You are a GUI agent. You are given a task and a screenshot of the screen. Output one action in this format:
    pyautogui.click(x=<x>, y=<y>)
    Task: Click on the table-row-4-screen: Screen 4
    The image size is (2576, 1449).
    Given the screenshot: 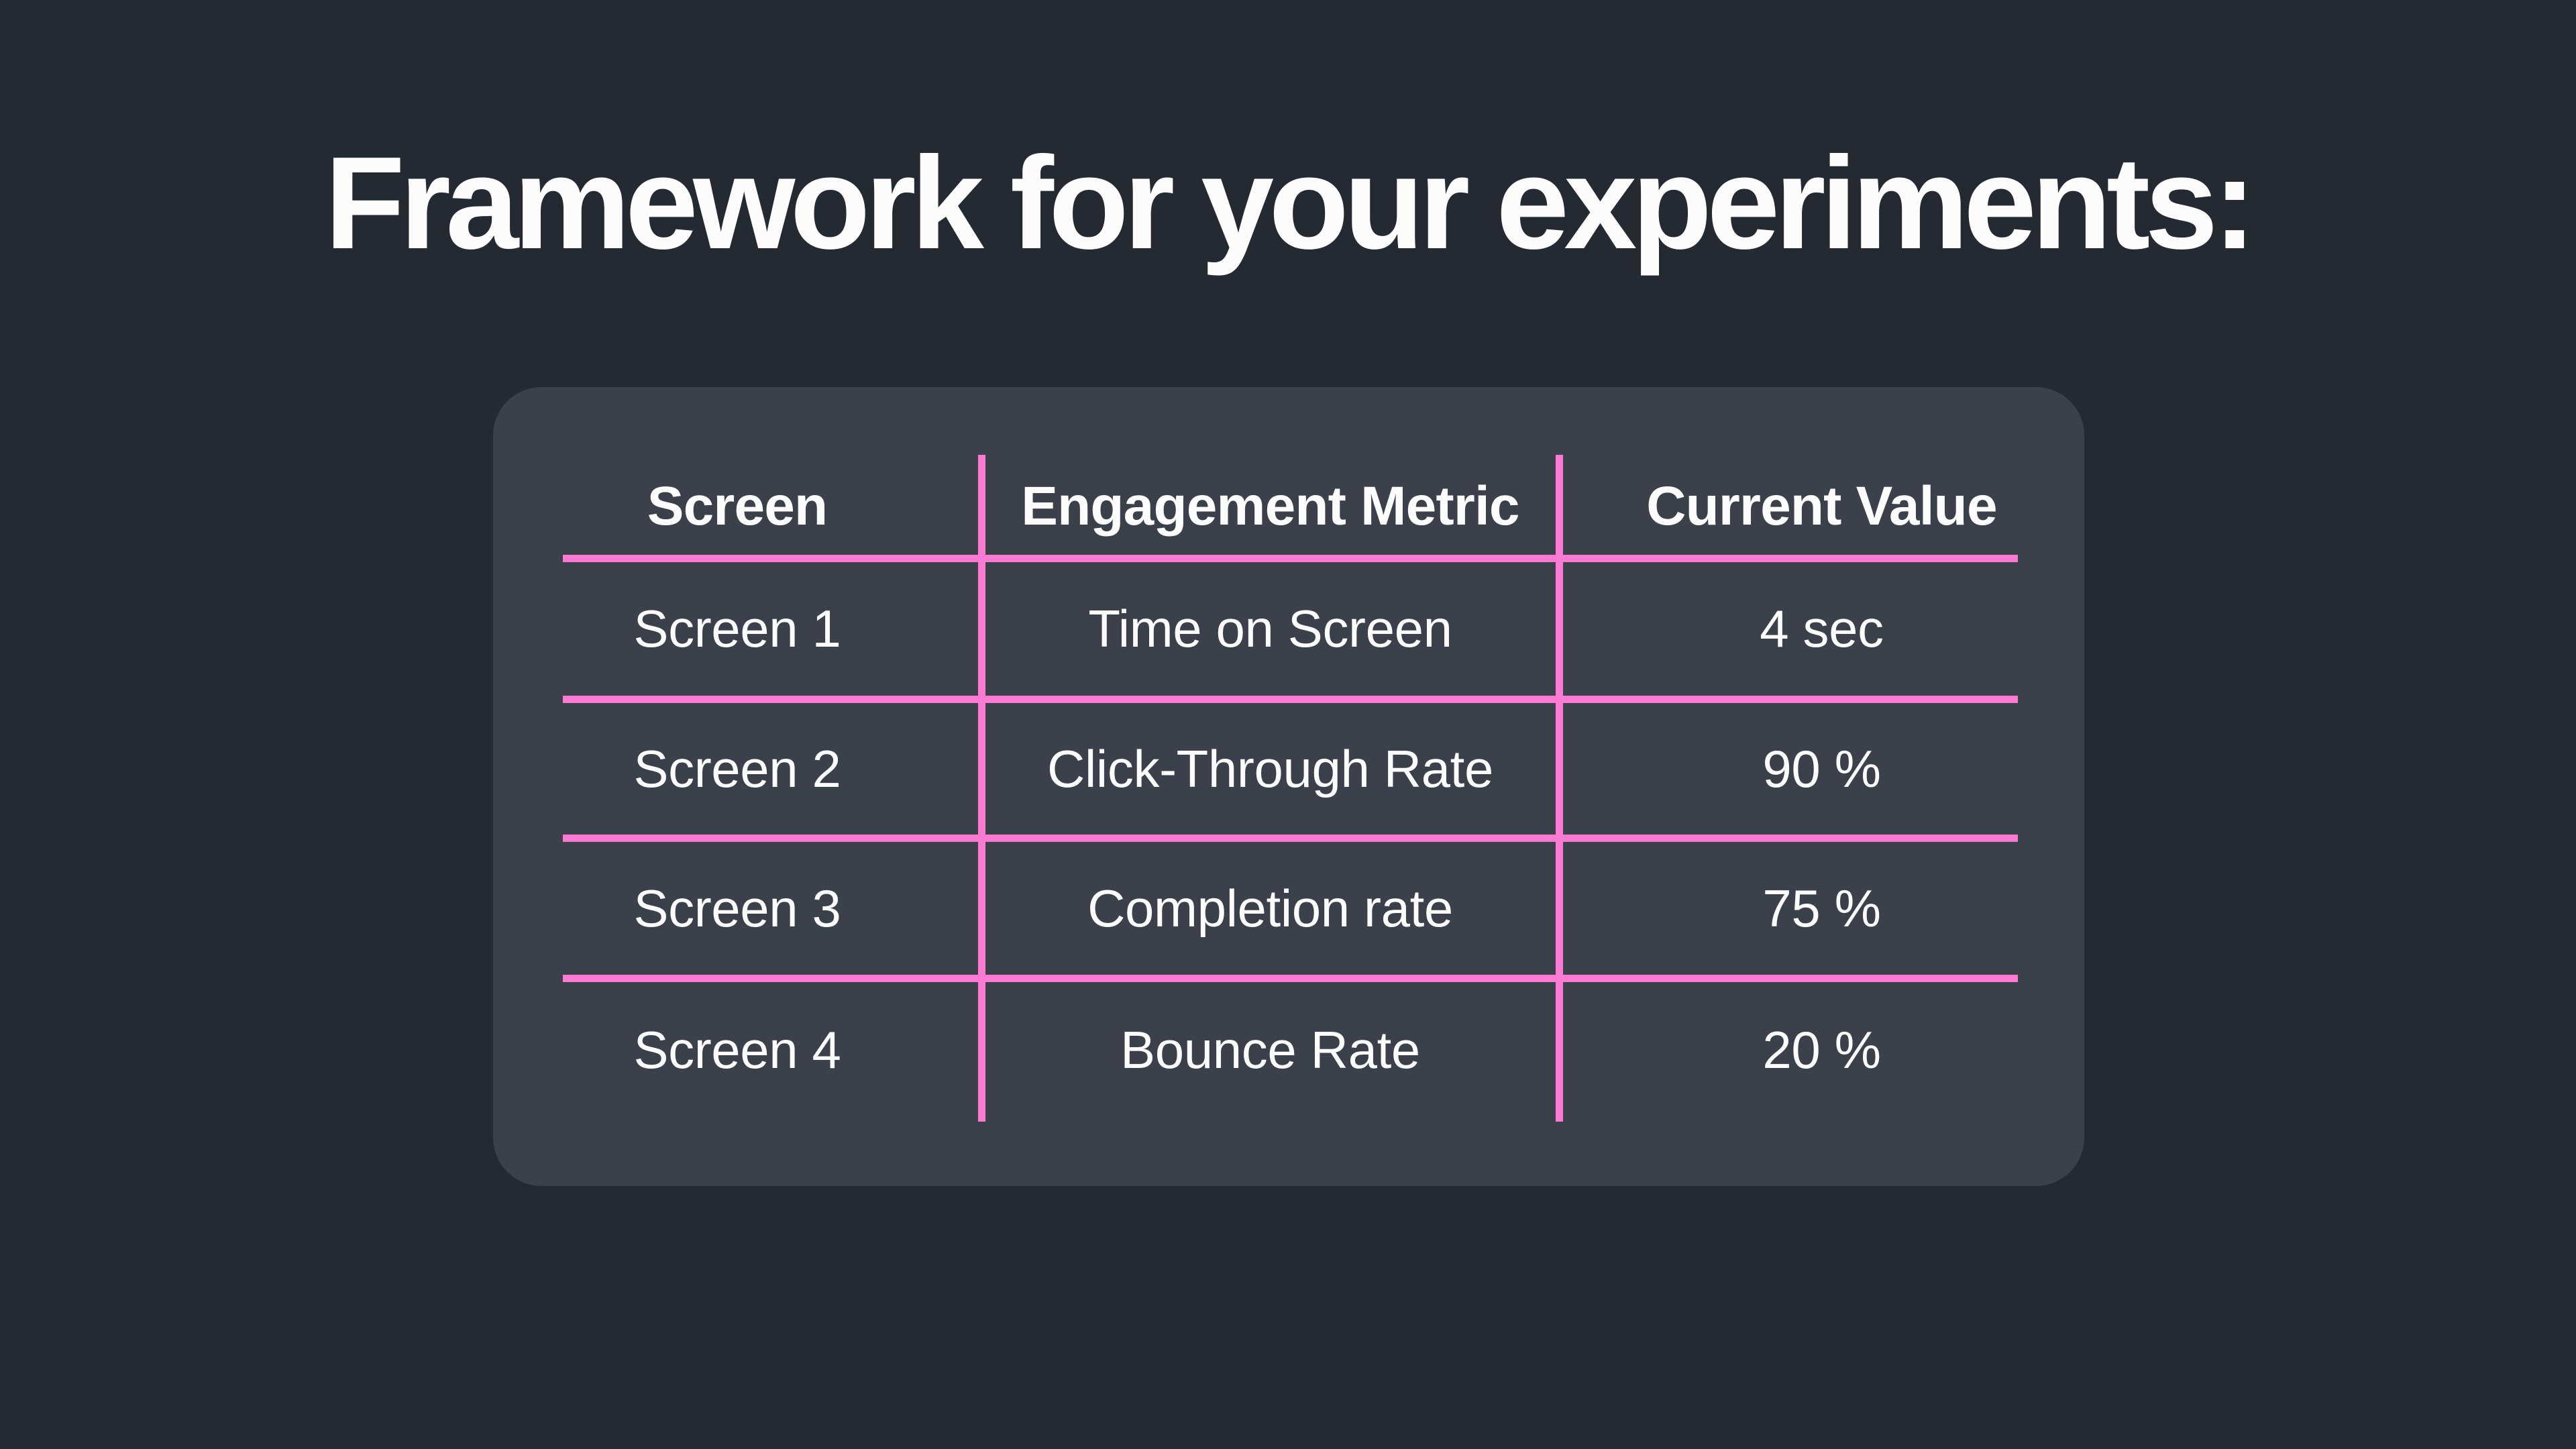 What is the action you would take?
    pyautogui.click(x=737, y=1049)
    